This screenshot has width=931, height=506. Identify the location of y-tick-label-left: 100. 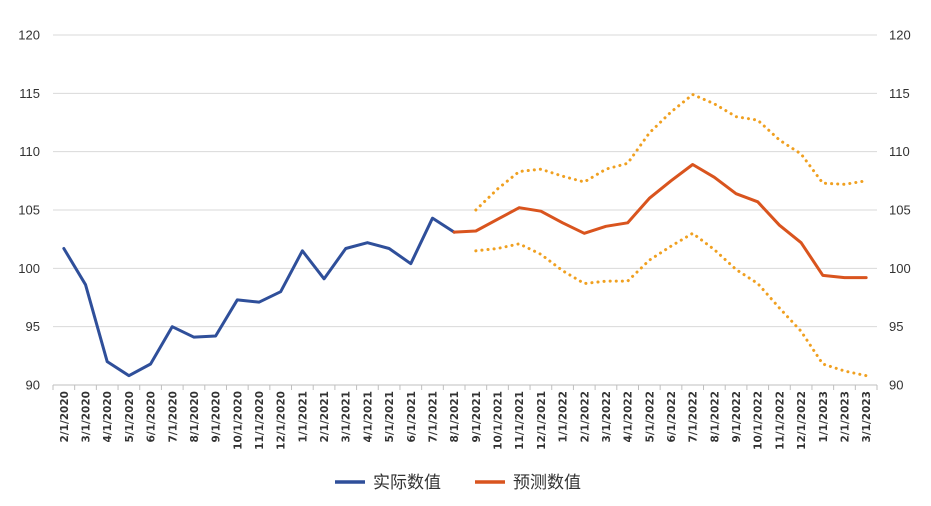
(29, 268).